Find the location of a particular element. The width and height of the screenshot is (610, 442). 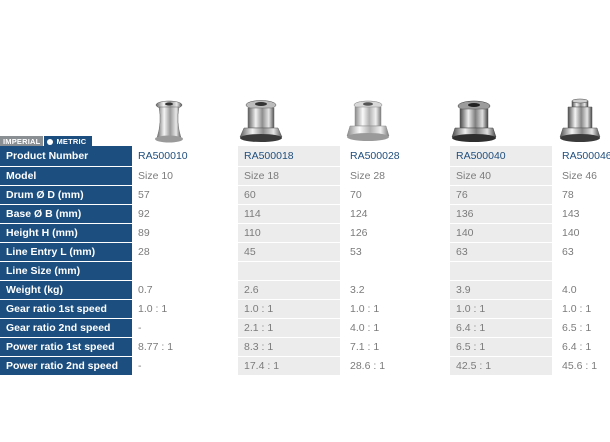

row-label: Weight (kg) is located at coordinates (66, 290).